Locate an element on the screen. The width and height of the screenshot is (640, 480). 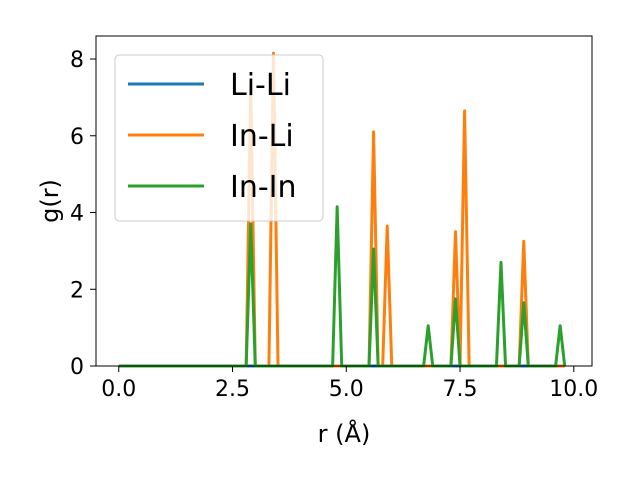
x-tick-label: 2.5 is located at coordinates (232, 389).